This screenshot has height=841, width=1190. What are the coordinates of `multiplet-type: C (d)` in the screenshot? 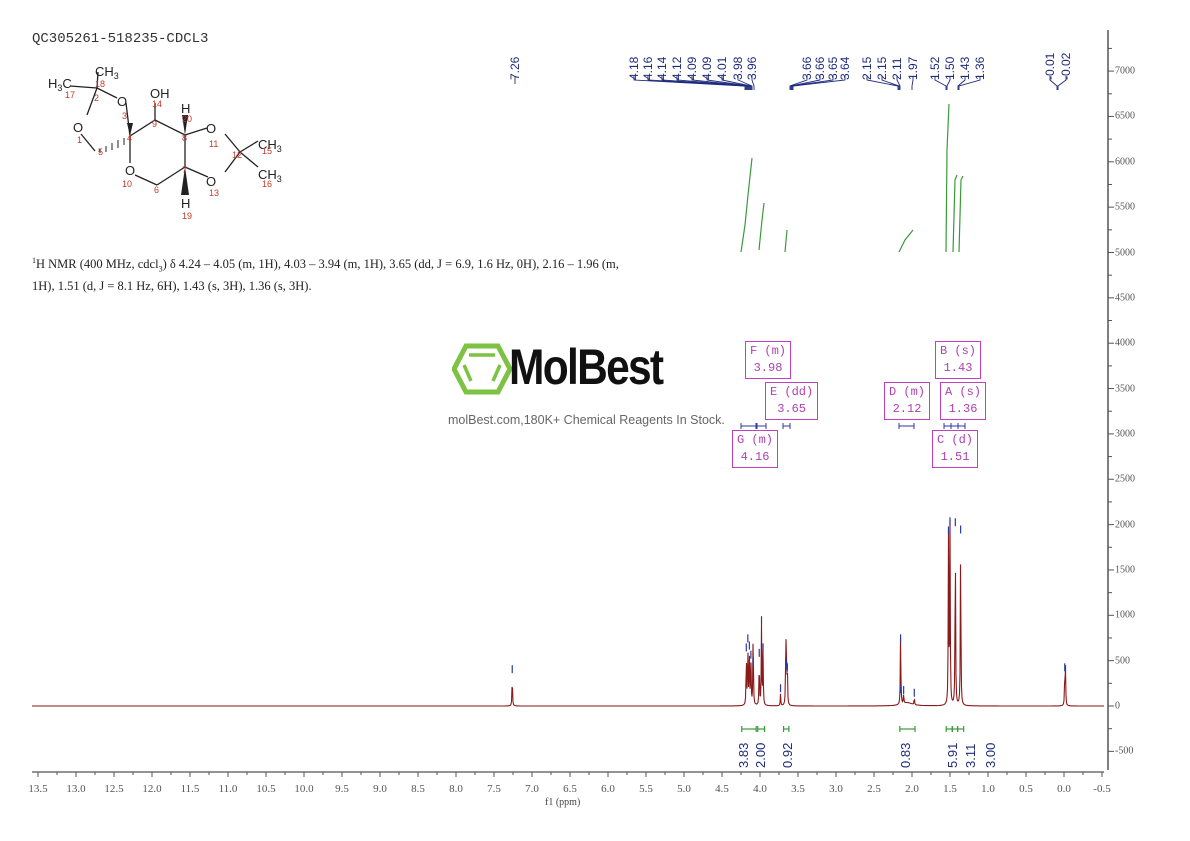 It's located at (955, 440).